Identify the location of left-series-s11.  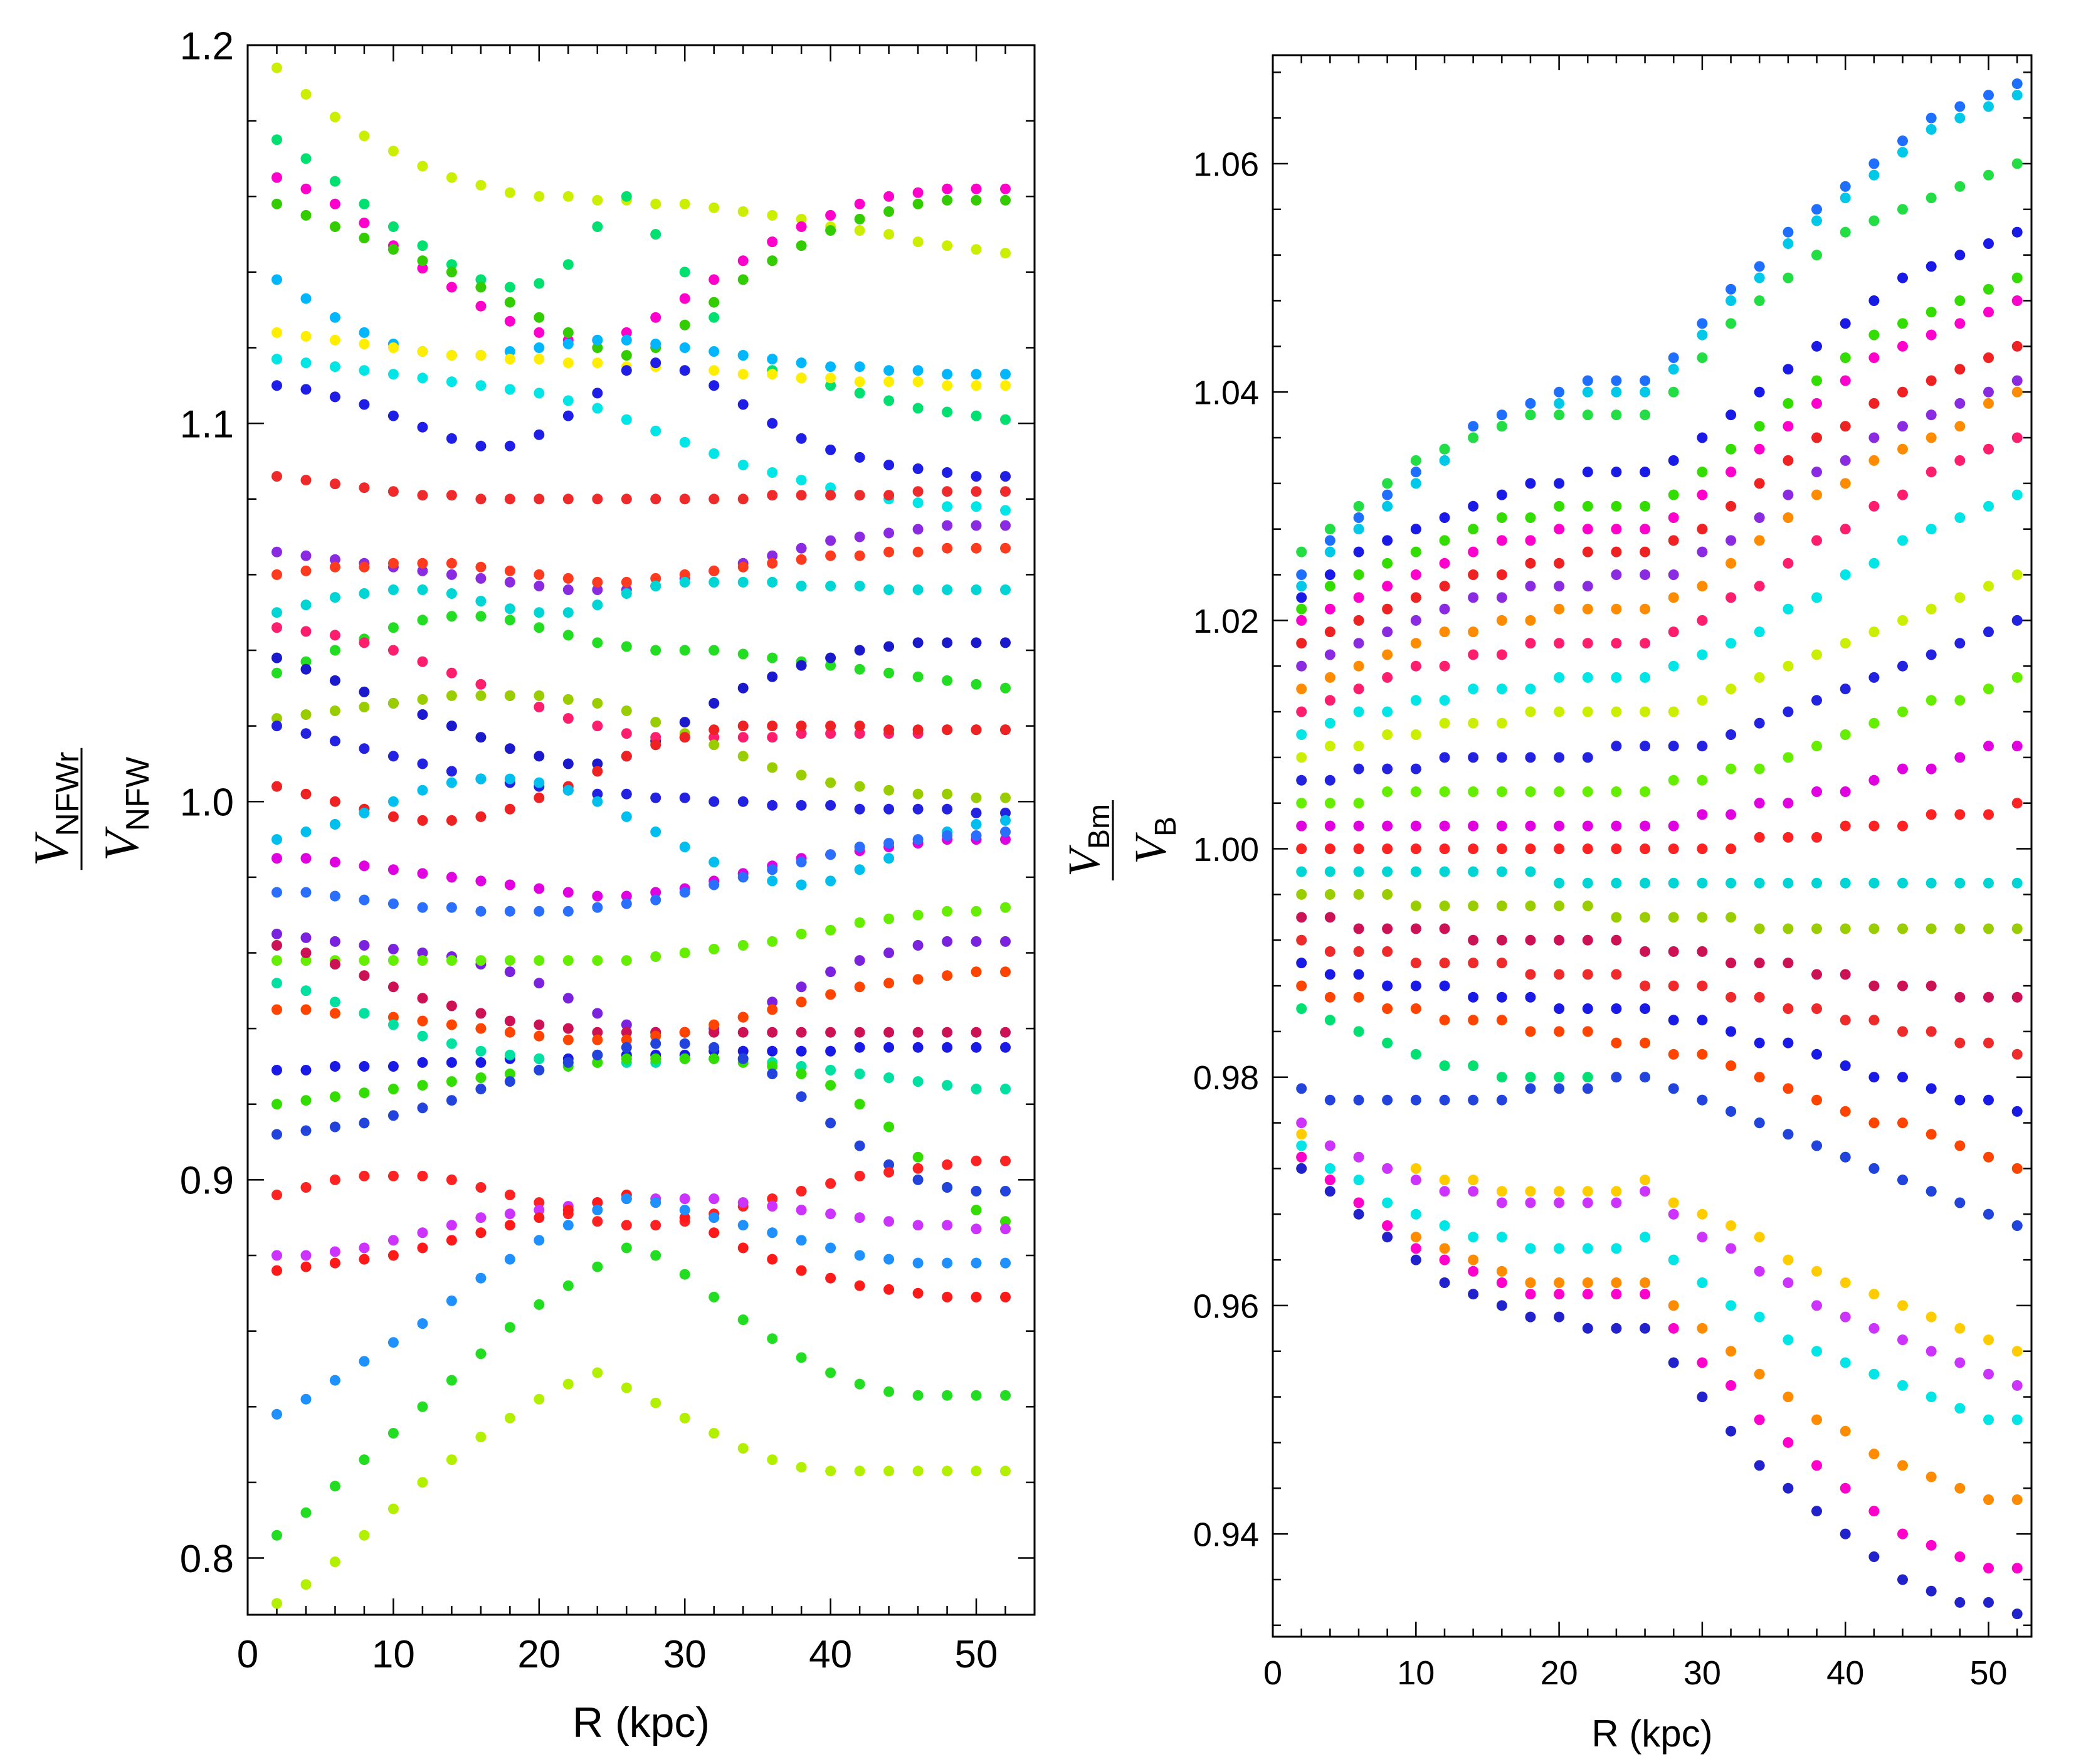
(641, 565).